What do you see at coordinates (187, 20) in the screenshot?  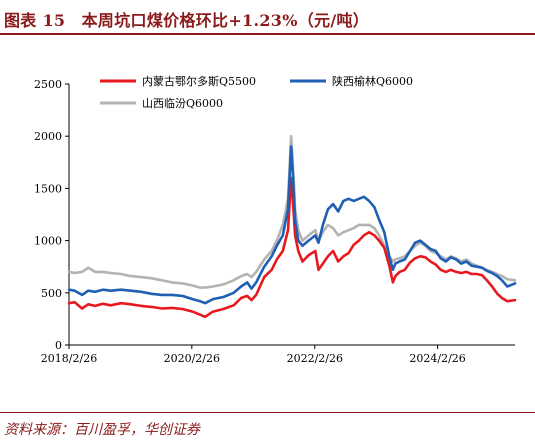 I see `chart-title: 图表 15 本周坑口煤价格环比+1.23%（元/吨）` at bounding box center [187, 20].